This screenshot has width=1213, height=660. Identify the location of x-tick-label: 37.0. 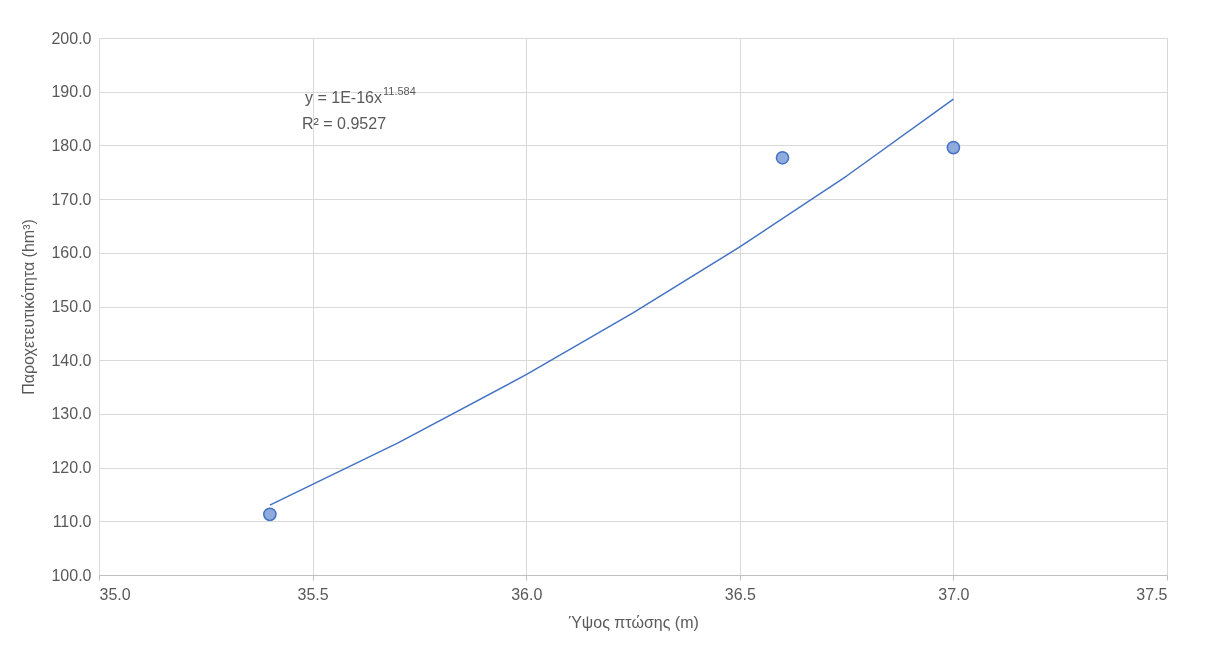
(954, 594).